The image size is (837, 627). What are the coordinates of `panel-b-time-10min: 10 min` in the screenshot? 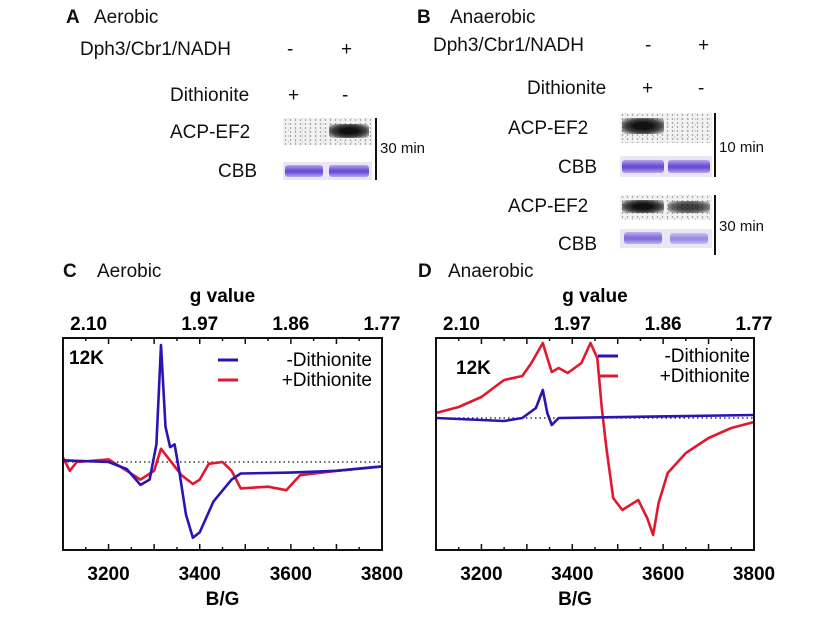 It's located at (742, 147).